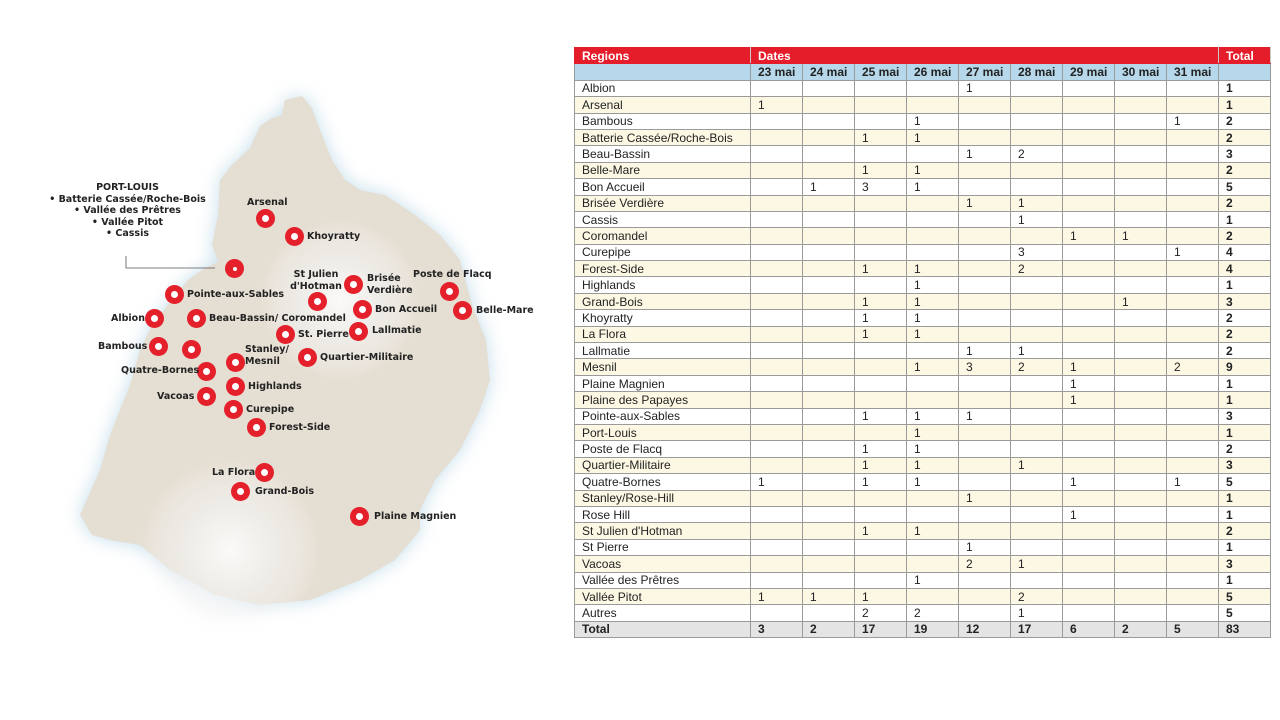  What do you see at coordinates (922, 564) in the screenshot?
I see `table-row: Vacoas 2 1 3` at bounding box center [922, 564].